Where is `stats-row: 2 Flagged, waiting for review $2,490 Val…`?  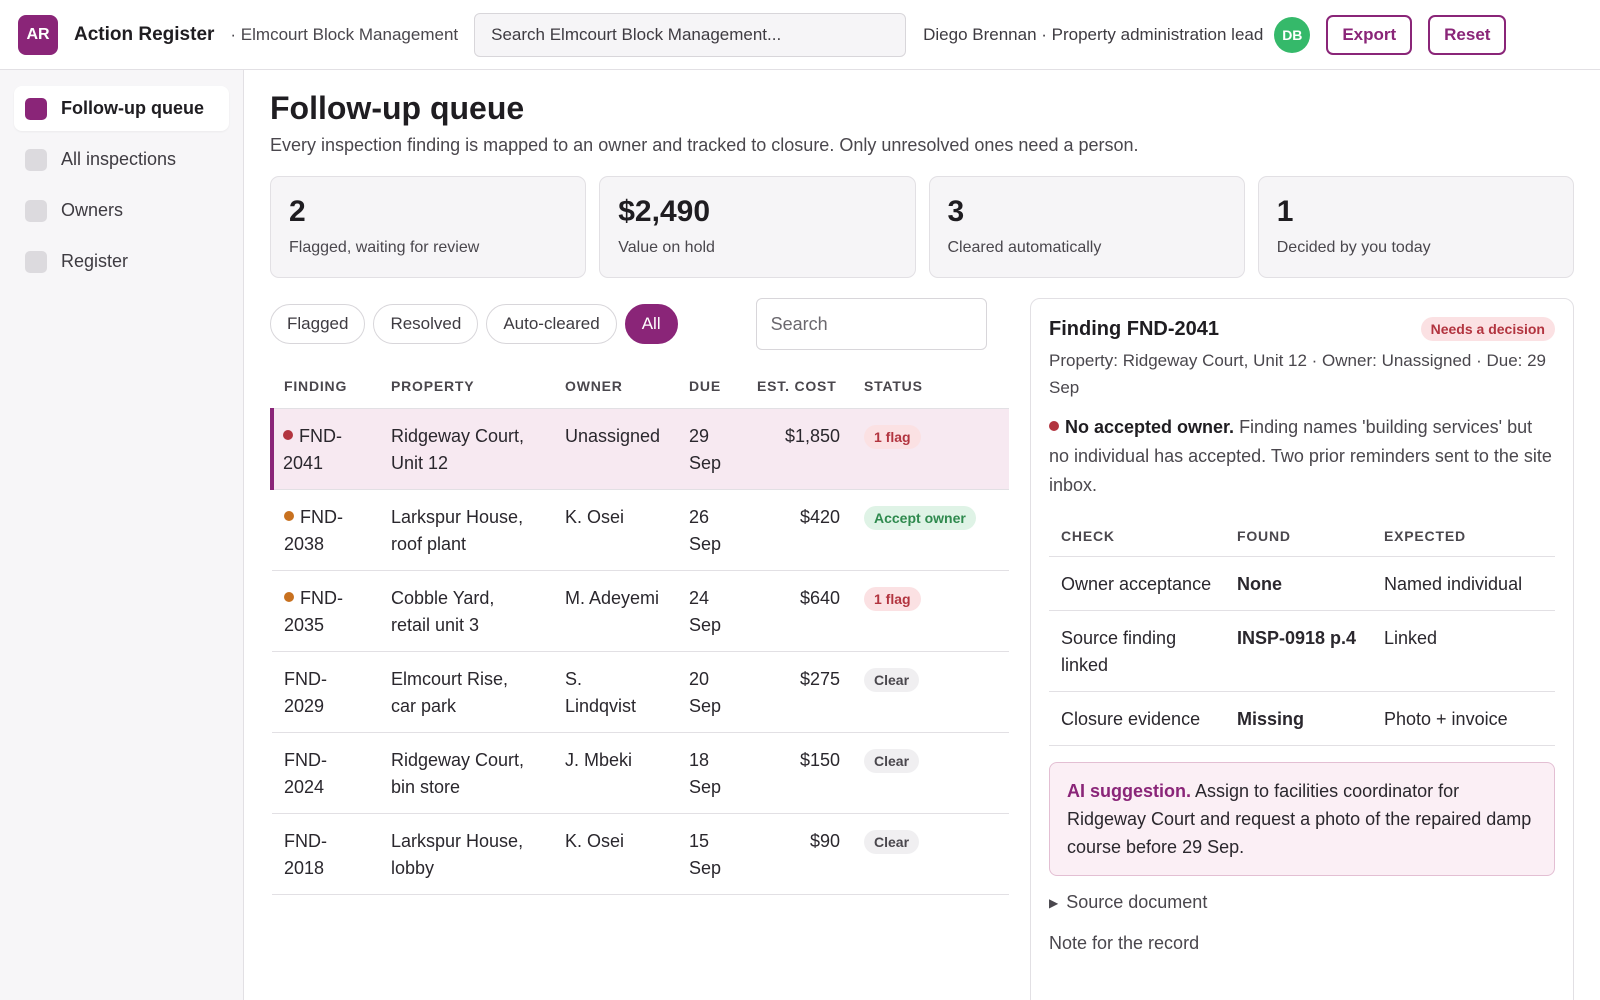 stats-row: 2 Flagged, waiting for review $2,490 Val… is located at coordinates (922, 227).